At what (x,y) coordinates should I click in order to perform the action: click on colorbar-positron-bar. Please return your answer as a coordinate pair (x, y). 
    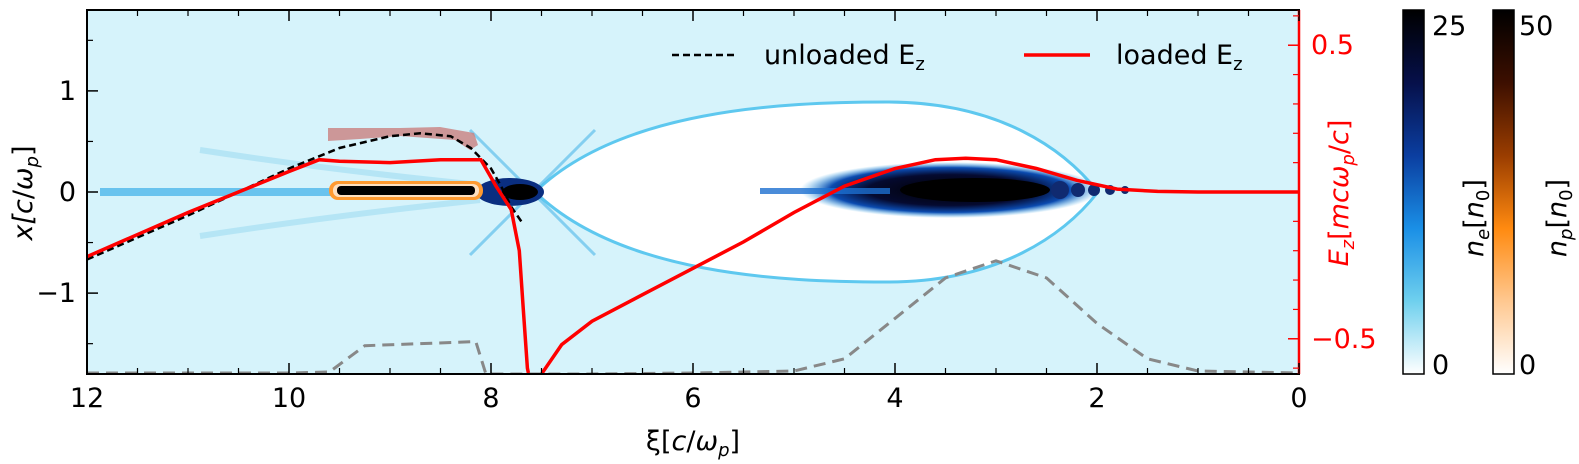
    Looking at the image, I should click on (1503, 192).